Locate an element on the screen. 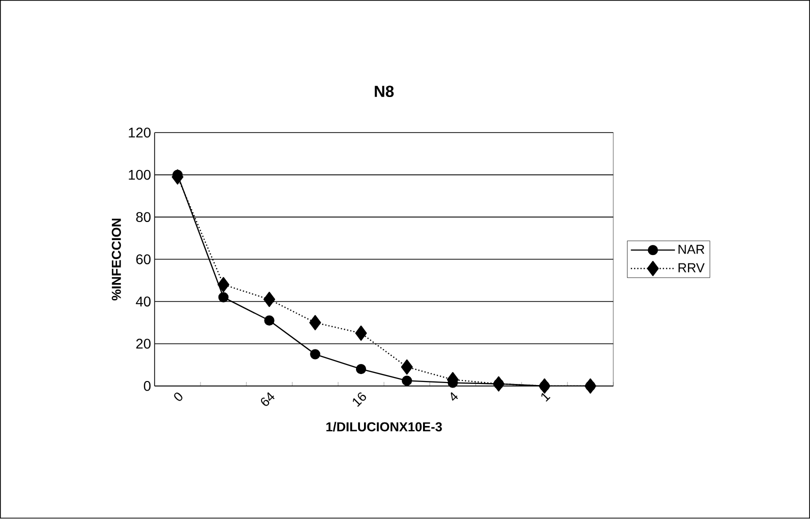  y-tick-label: 120 is located at coordinates (139, 133).